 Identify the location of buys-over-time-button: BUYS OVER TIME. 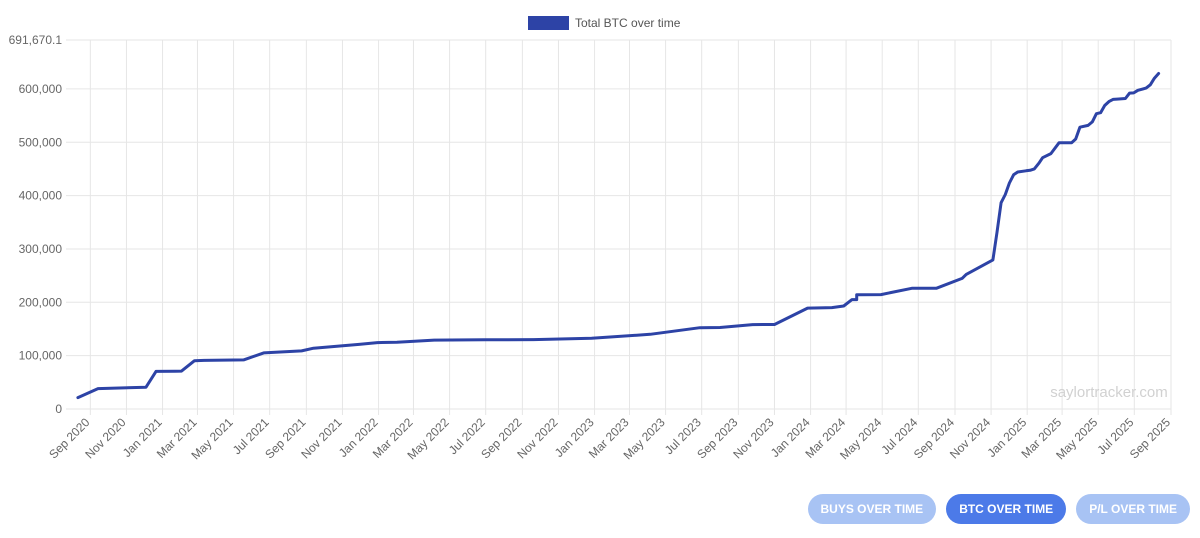
(872, 509).